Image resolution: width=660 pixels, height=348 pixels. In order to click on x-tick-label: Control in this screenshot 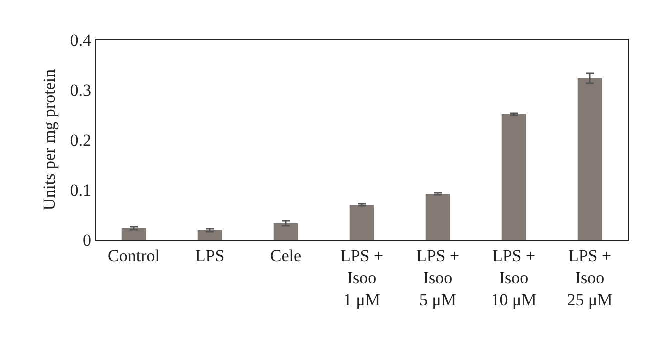, I will do `click(134, 256)`.